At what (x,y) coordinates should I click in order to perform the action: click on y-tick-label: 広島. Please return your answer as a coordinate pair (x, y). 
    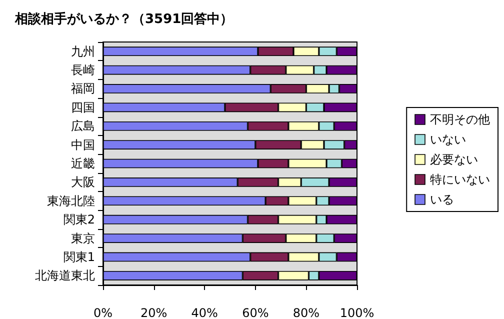
    Looking at the image, I should click on (83, 126).